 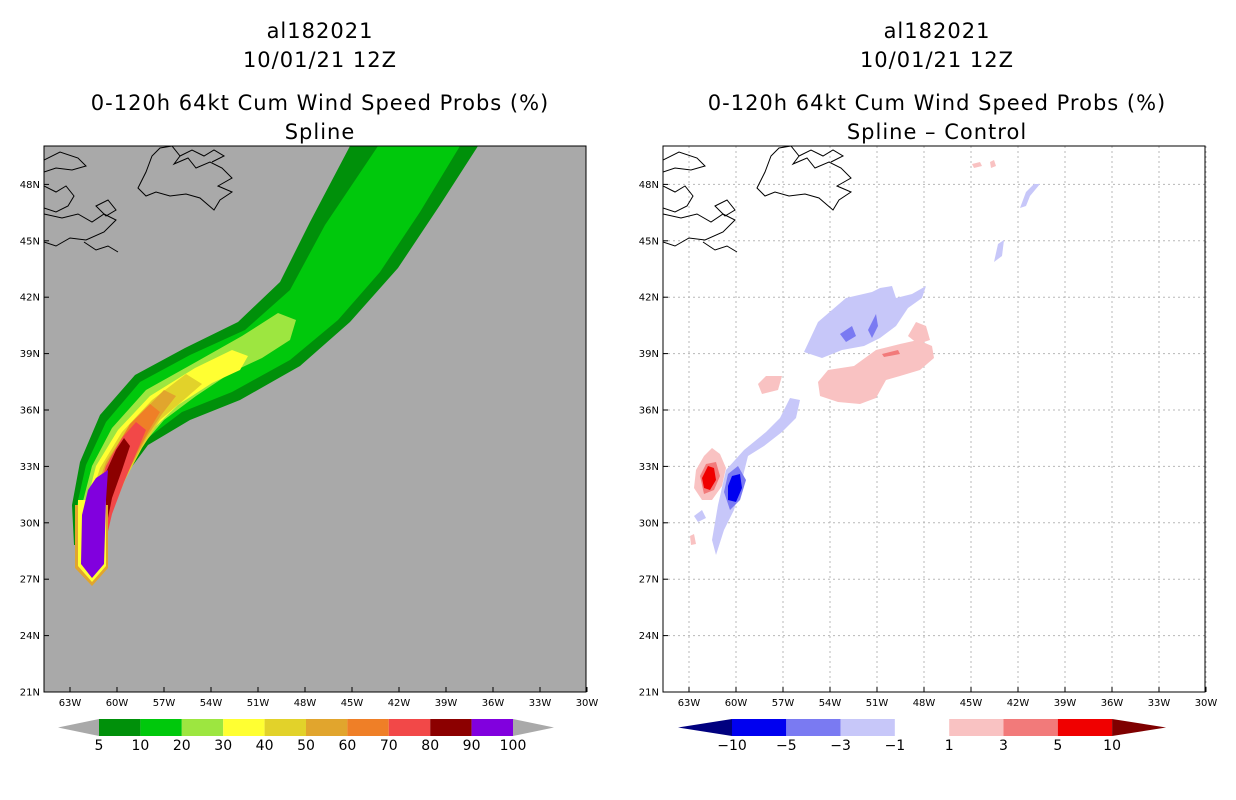 I want to click on right-product-title: 0-120h 64kt Cum Wind Speed Probs (%), so click(x=937, y=103).